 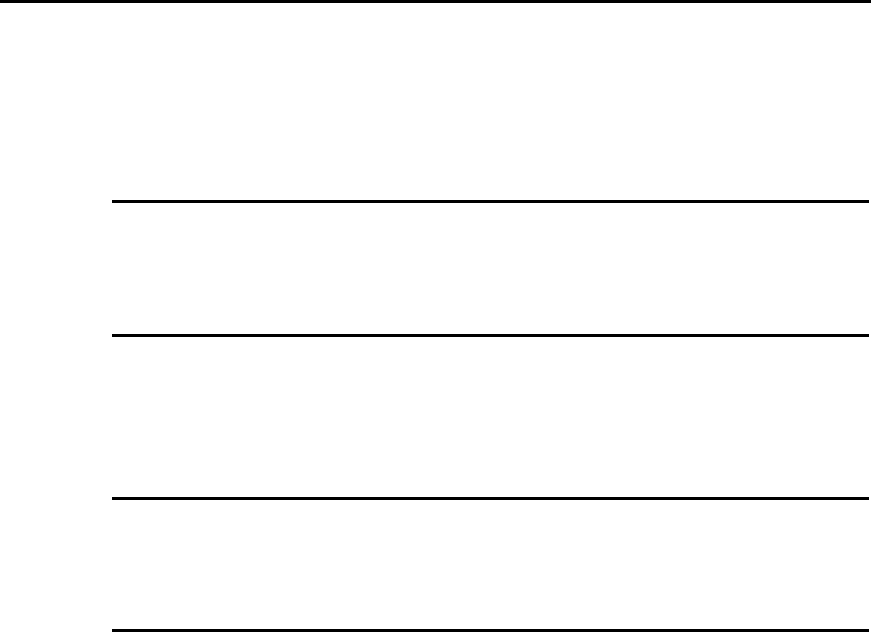 I want to click on page-top-rule, so click(x=435, y=1).